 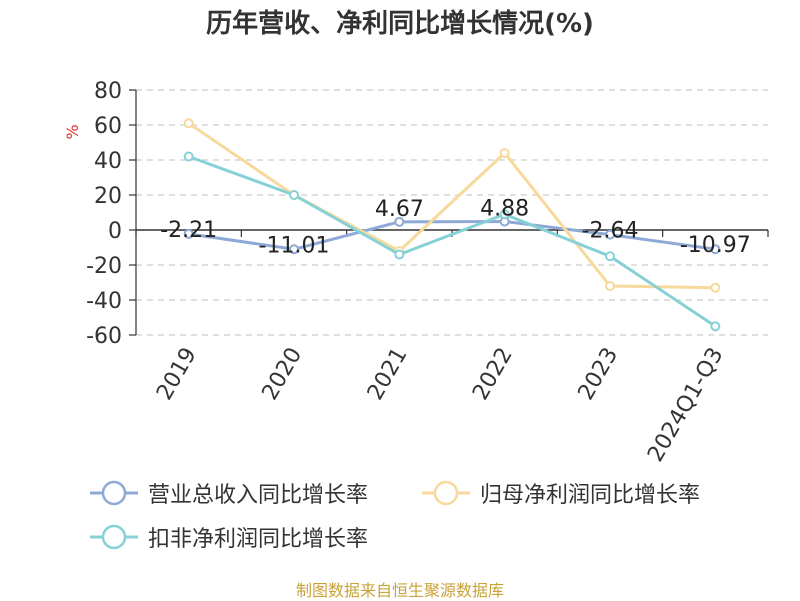 I want to click on chart-title: 历年营收、净利同比增长情况(%), so click(x=400, y=24).